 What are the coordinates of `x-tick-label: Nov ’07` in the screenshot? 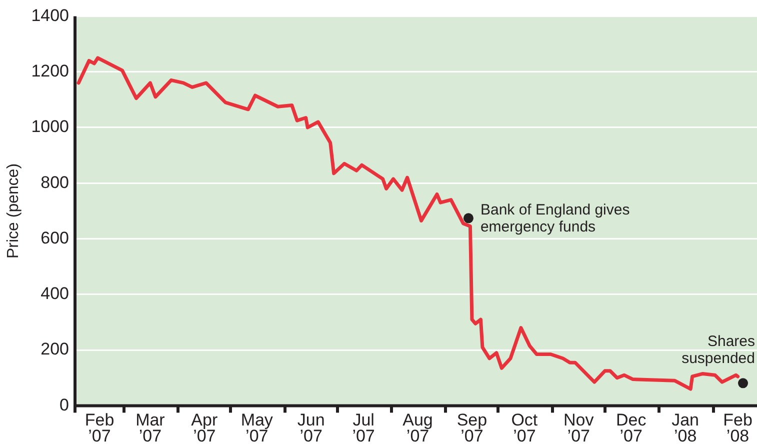 It's located at (579, 427).